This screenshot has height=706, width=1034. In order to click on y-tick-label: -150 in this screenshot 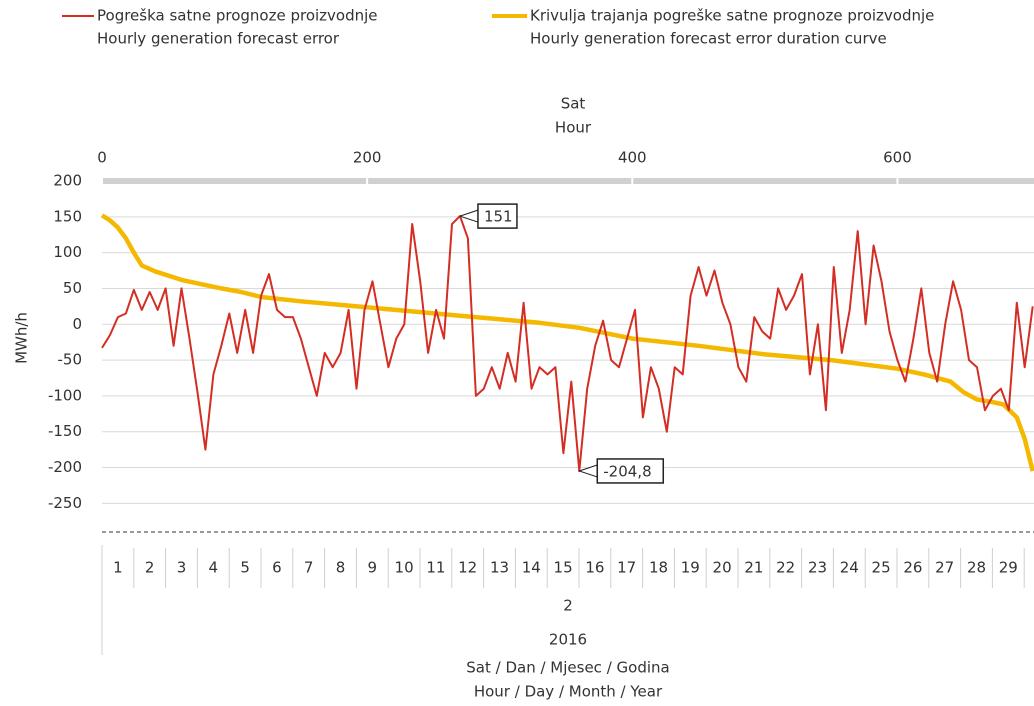, I will do `click(65, 431)`.